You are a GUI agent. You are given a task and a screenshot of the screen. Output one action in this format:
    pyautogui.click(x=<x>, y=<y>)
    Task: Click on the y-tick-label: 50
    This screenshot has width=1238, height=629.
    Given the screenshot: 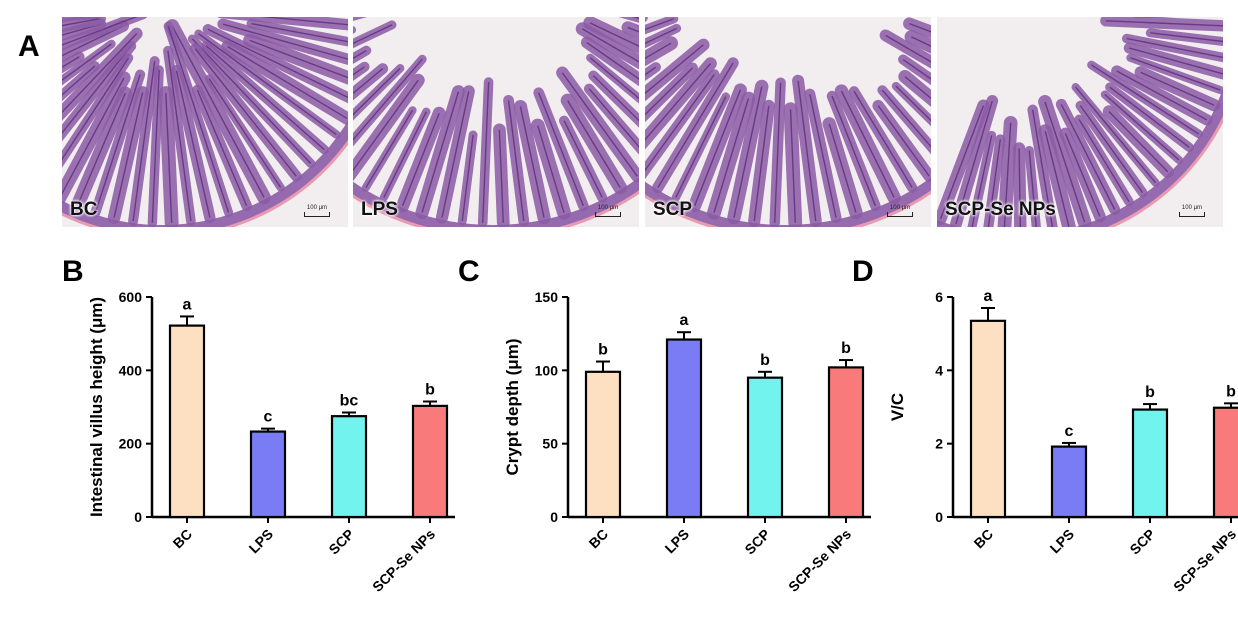 What is the action you would take?
    pyautogui.click(x=550, y=444)
    